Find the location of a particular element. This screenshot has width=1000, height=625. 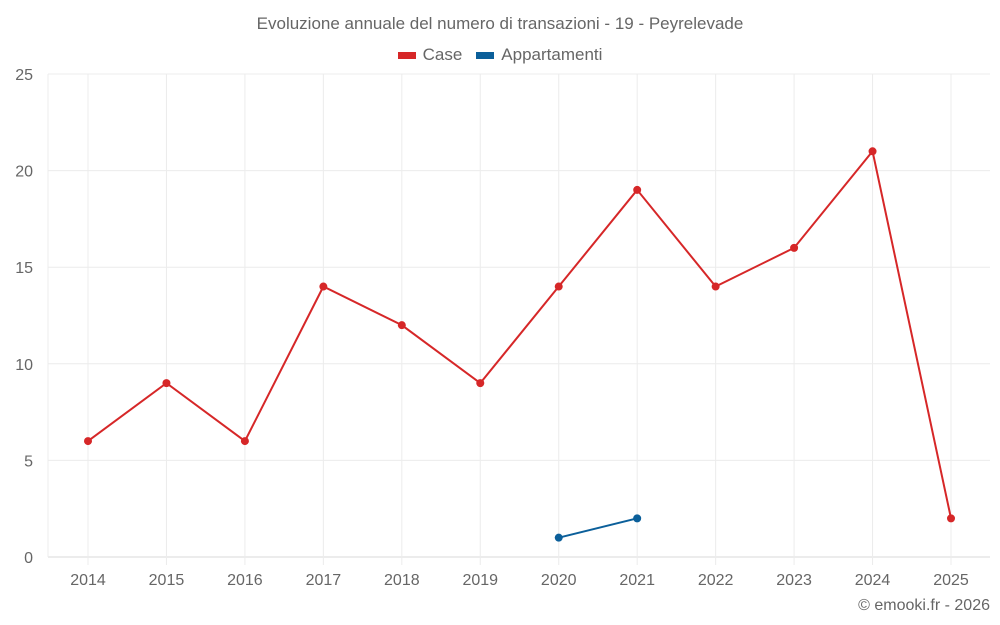

x-tick-label: 2024 is located at coordinates (873, 580).